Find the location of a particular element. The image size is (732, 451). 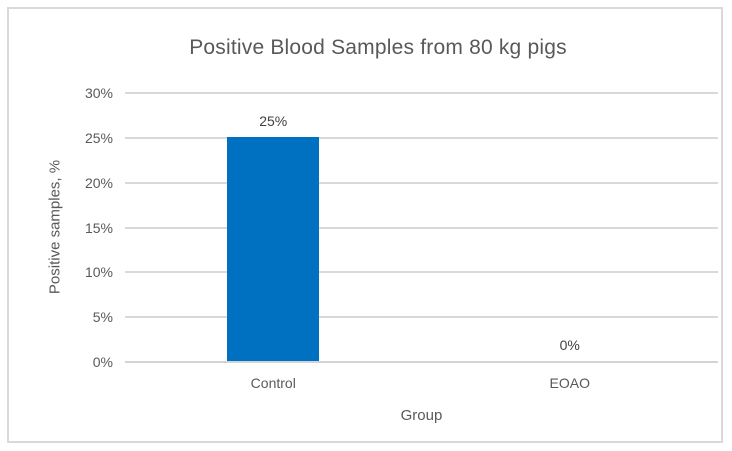

y-tick-label: 5% is located at coordinates (102, 317).